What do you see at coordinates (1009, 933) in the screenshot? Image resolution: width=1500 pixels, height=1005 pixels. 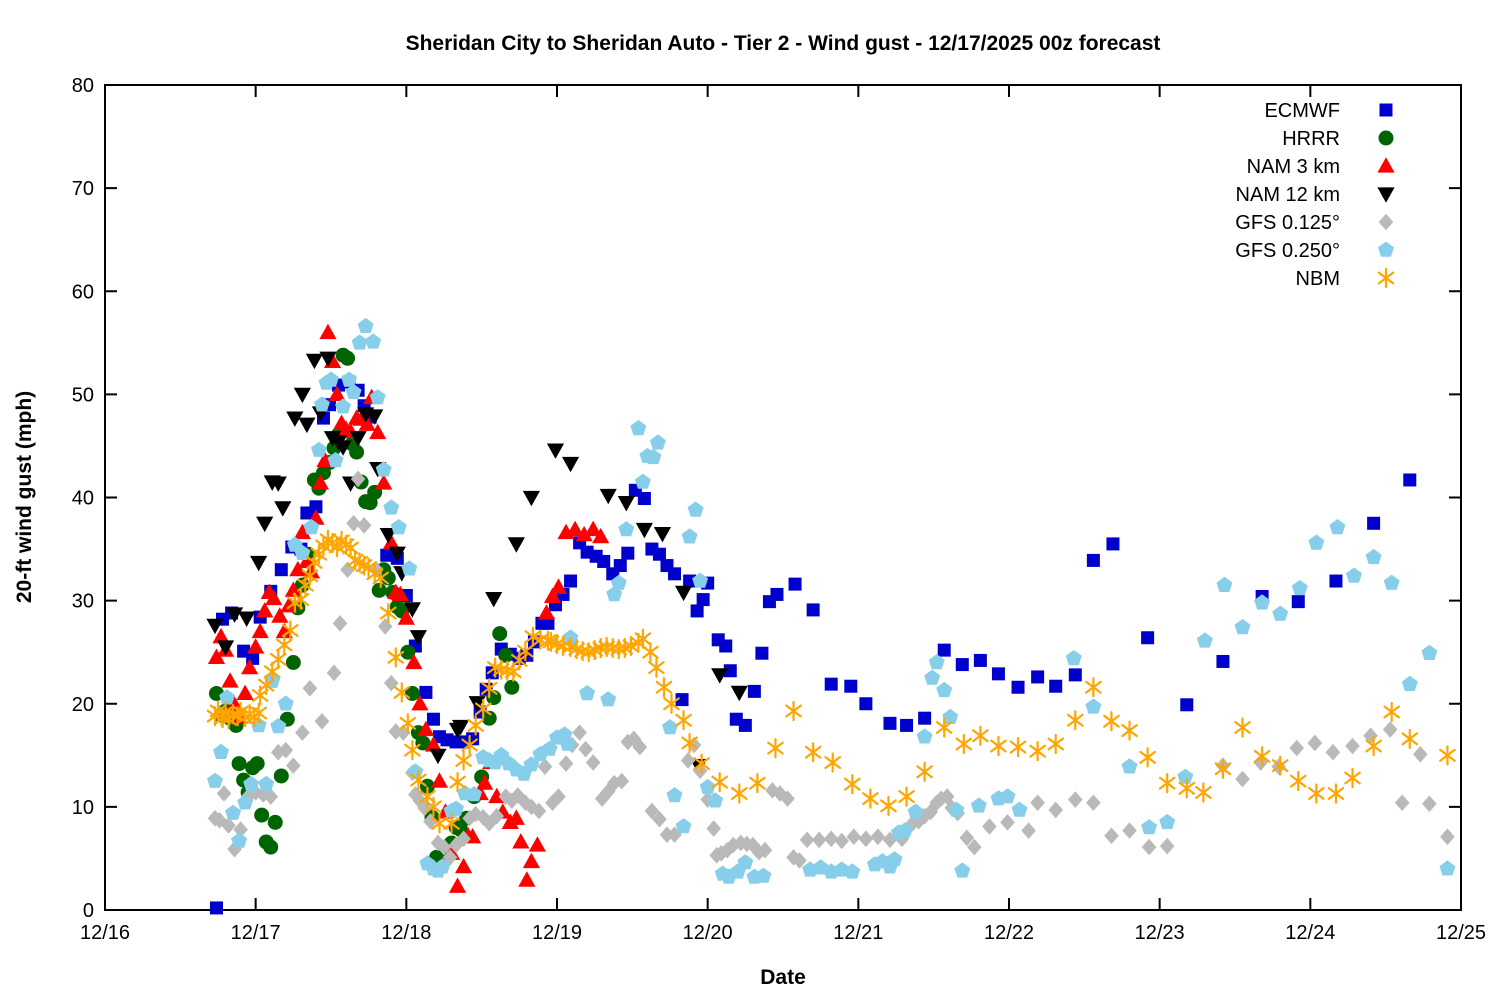 I see `x-tick-label: 12/22` at bounding box center [1009, 933].